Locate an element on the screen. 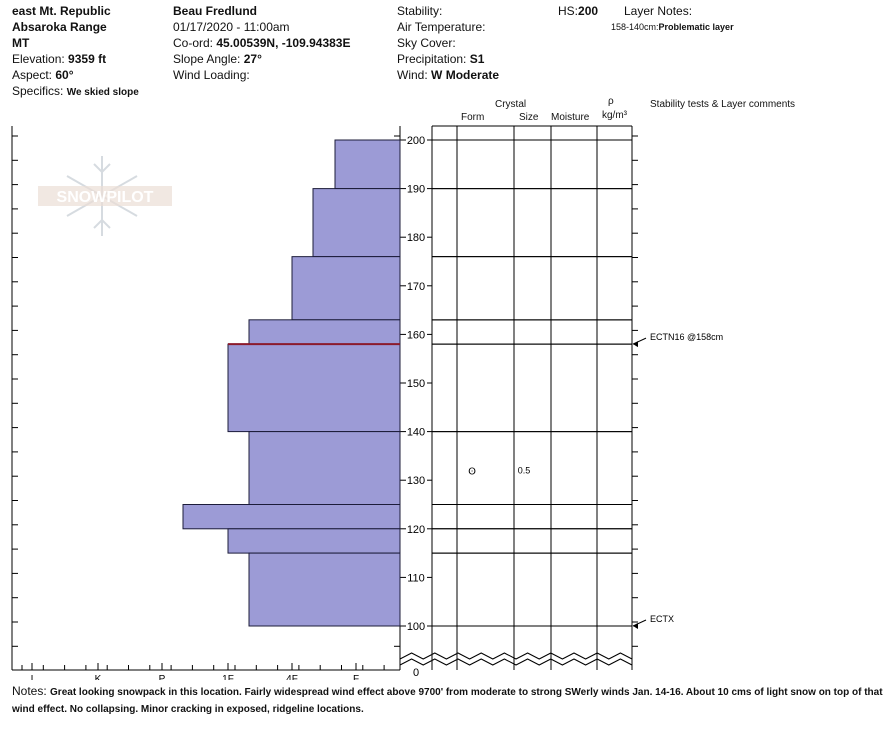 The width and height of the screenshot is (888, 750). stability-label: Stability: is located at coordinates (420, 11).